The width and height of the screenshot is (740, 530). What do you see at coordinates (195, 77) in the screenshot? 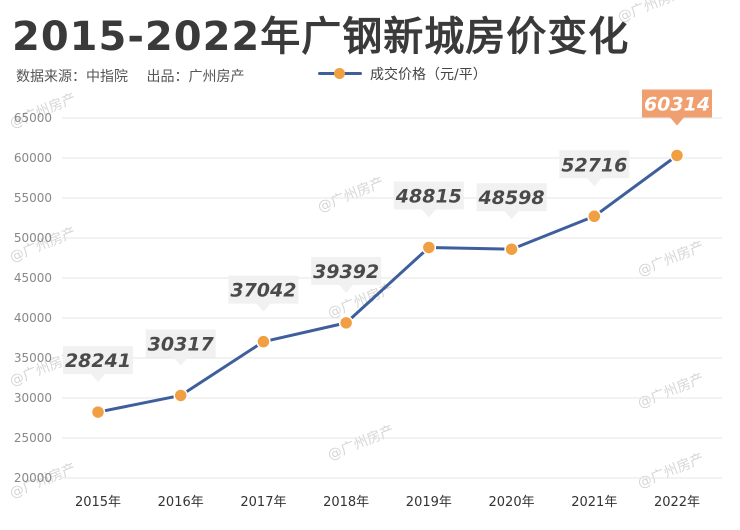
I see `producer-text: 出品：广州房产` at bounding box center [195, 77].